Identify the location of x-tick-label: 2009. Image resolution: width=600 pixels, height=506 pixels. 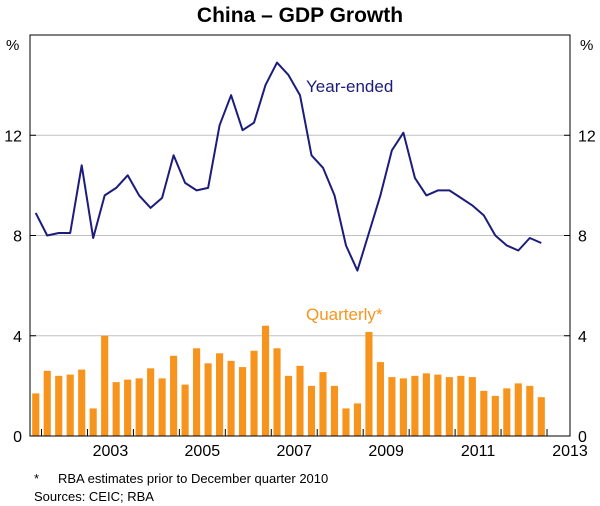
(386, 451).